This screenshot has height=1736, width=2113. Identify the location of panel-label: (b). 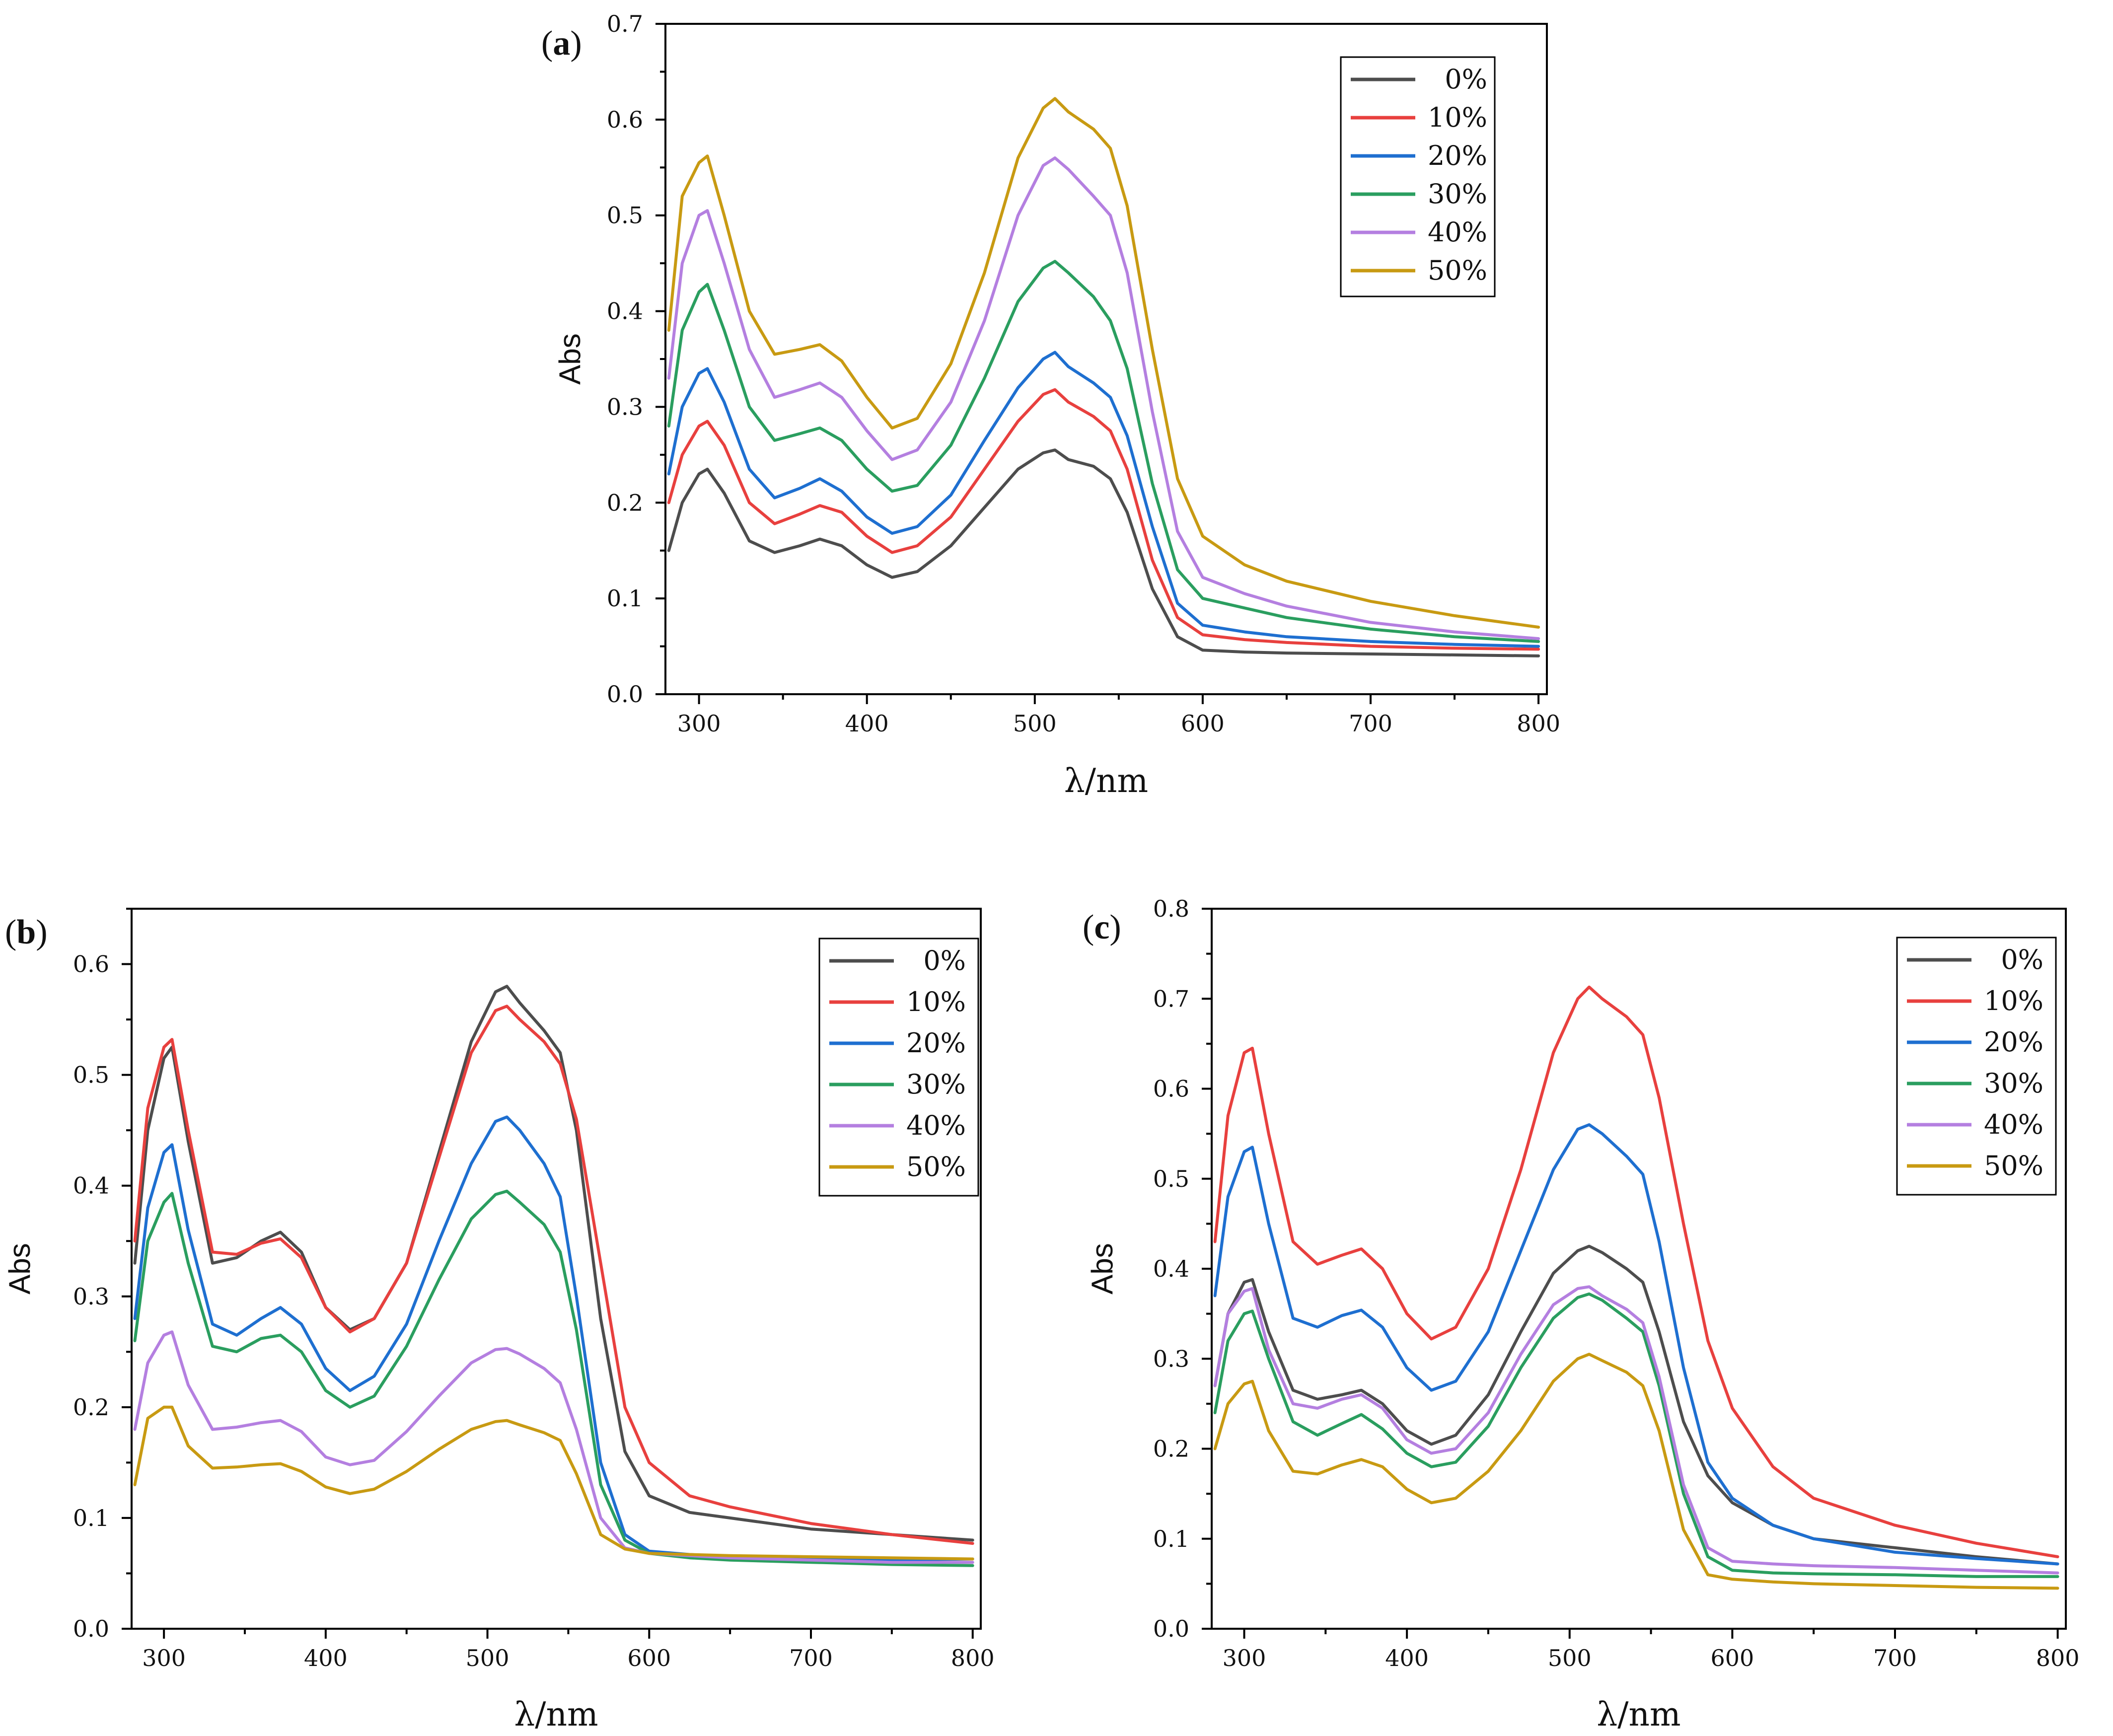
(26, 932).